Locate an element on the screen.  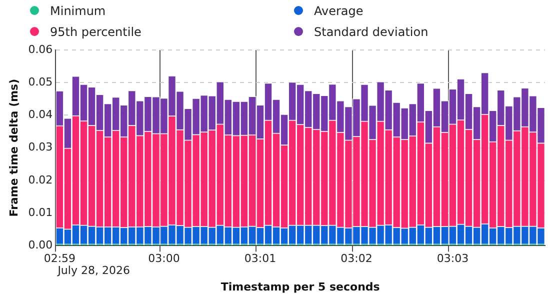
x-tick-label: 03:03 is located at coordinates (452, 259).